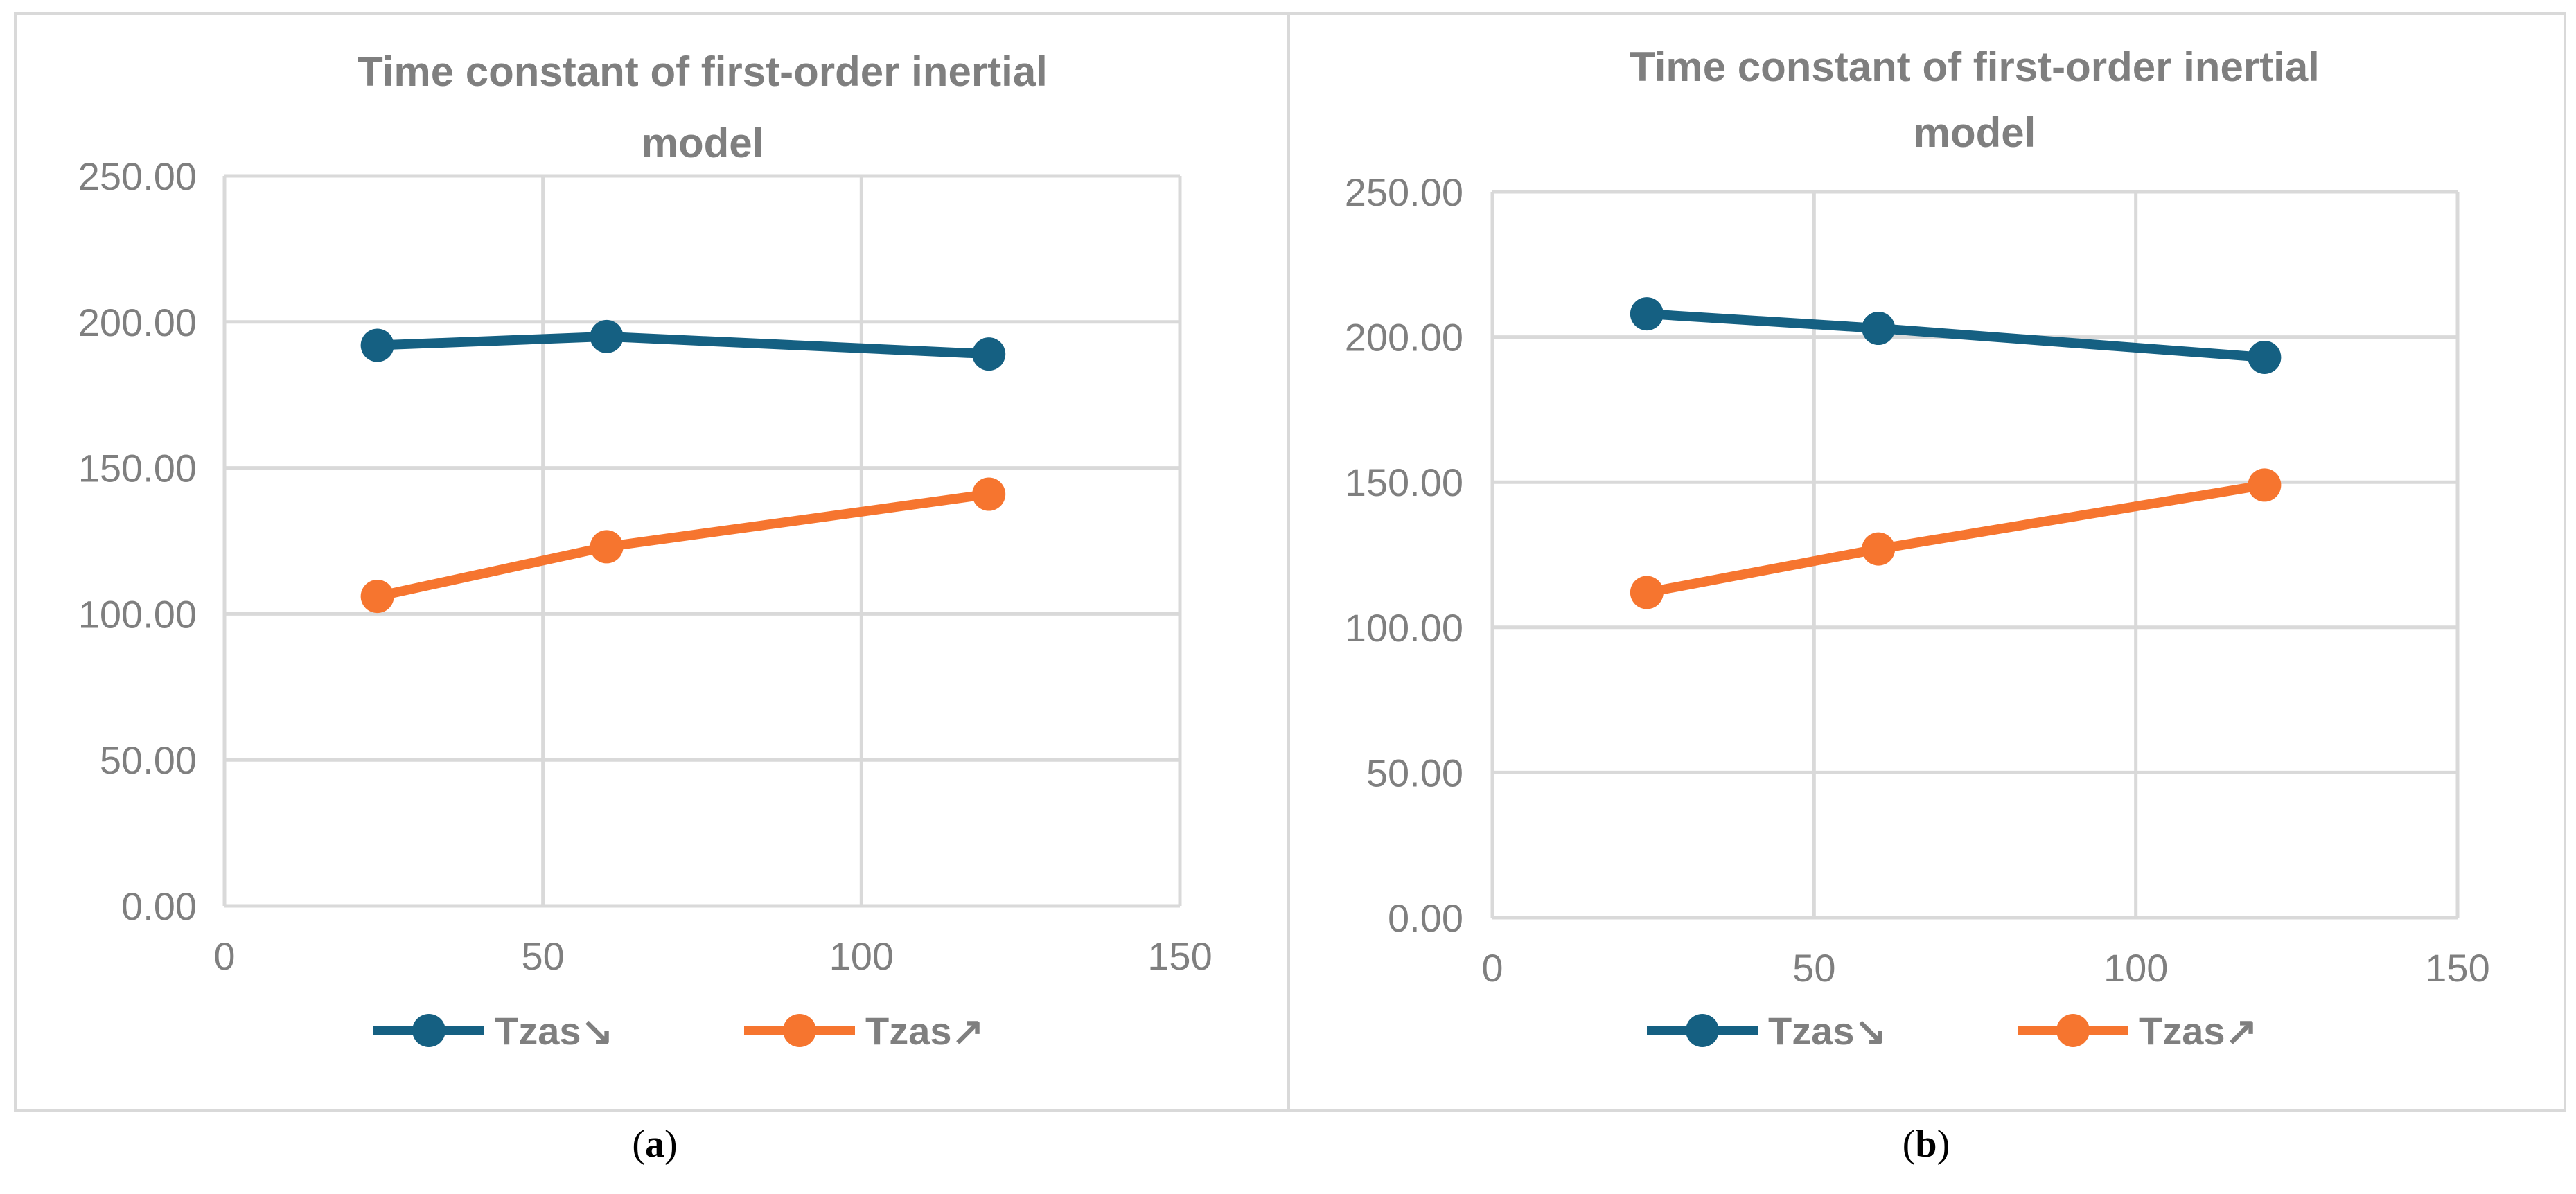 The height and width of the screenshot is (1194, 2576). What do you see at coordinates (1926, 1144) in the screenshot?
I see `caption-b: (b)` at bounding box center [1926, 1144].